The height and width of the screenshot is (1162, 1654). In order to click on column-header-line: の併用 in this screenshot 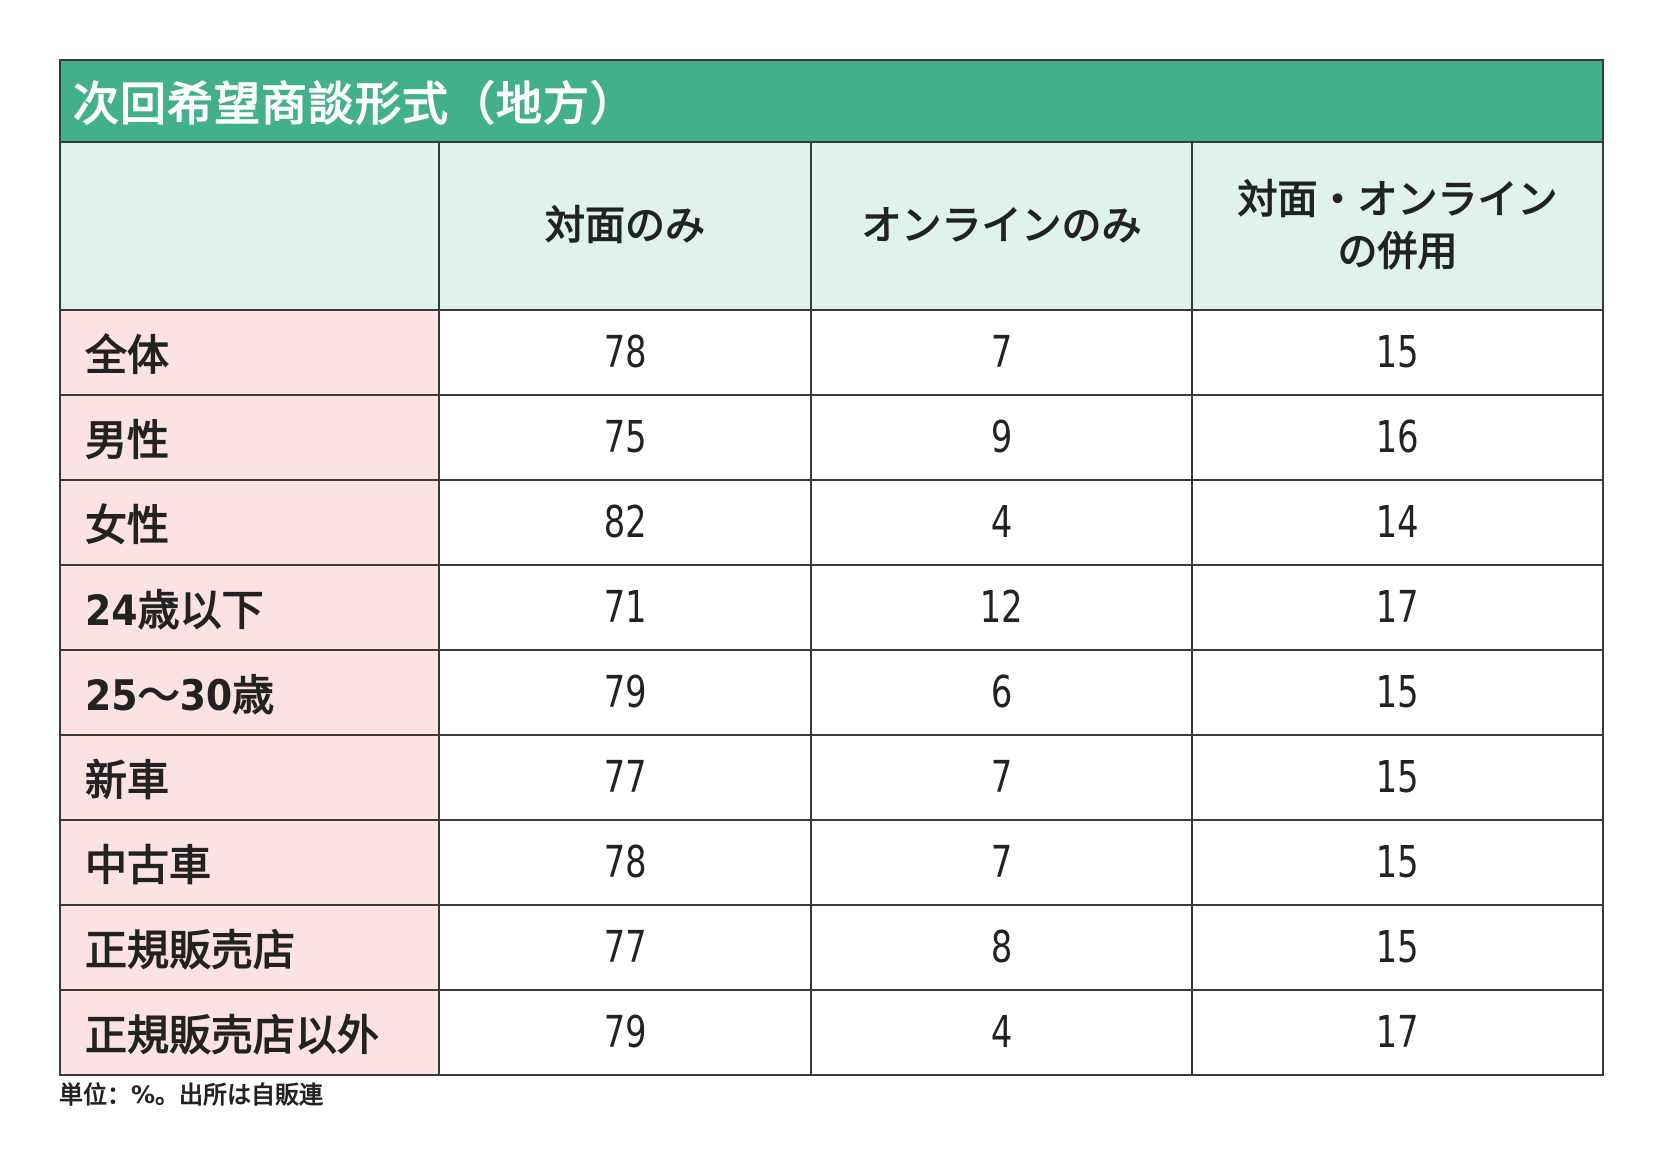, I will do `click(1397, 252)`.